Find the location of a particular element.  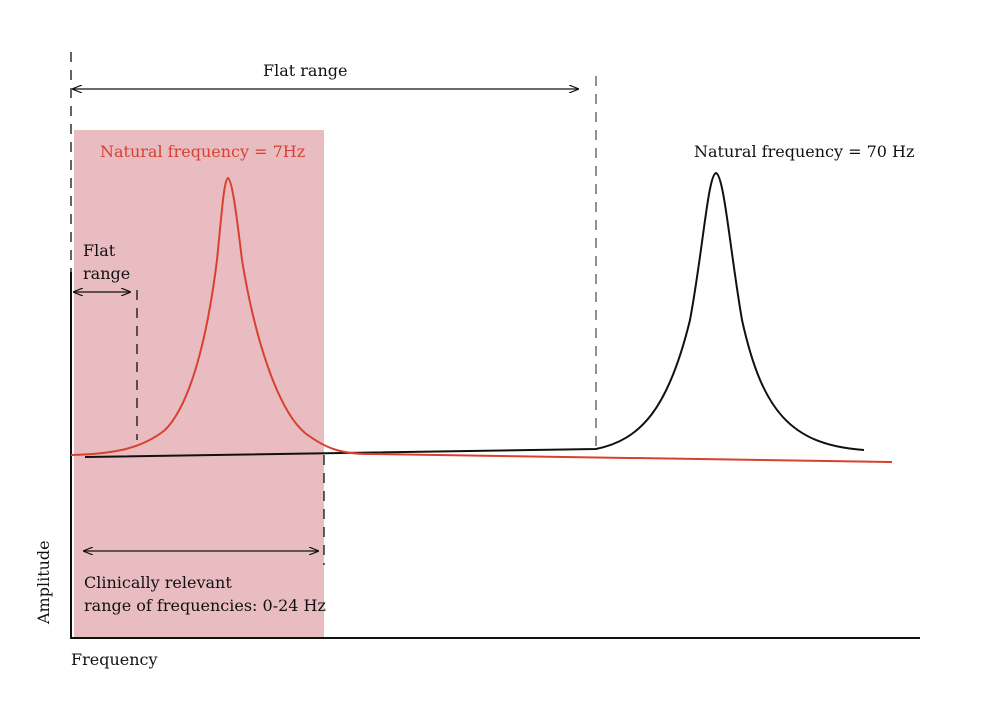

flat-range-label: Flat range is located at coordinates (305, 70).